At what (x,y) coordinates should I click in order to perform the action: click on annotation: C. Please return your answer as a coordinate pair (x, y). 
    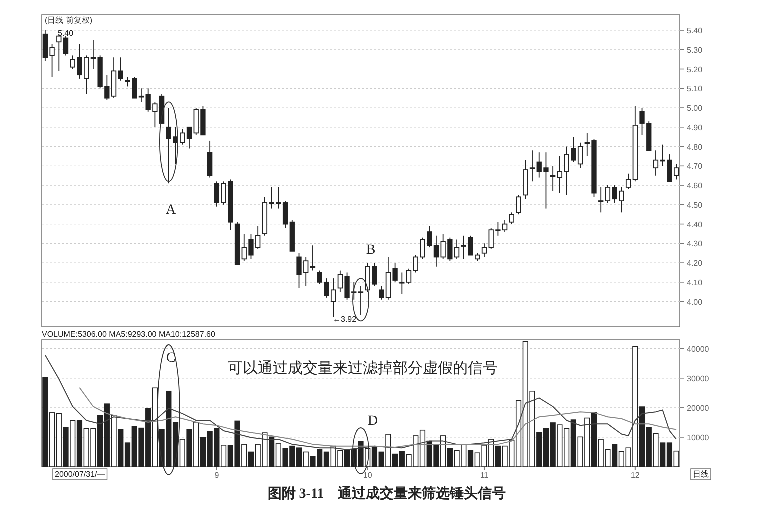
    Looking at the image, I should click on (171, 358).